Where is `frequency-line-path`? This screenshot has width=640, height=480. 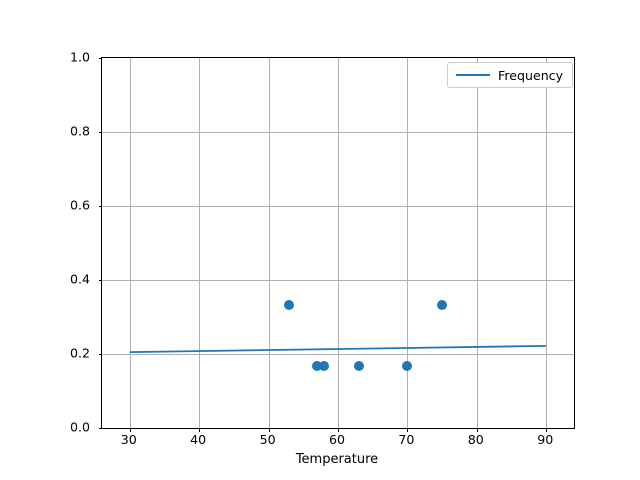
frequency-line-path is located at coordinates (338, 349).